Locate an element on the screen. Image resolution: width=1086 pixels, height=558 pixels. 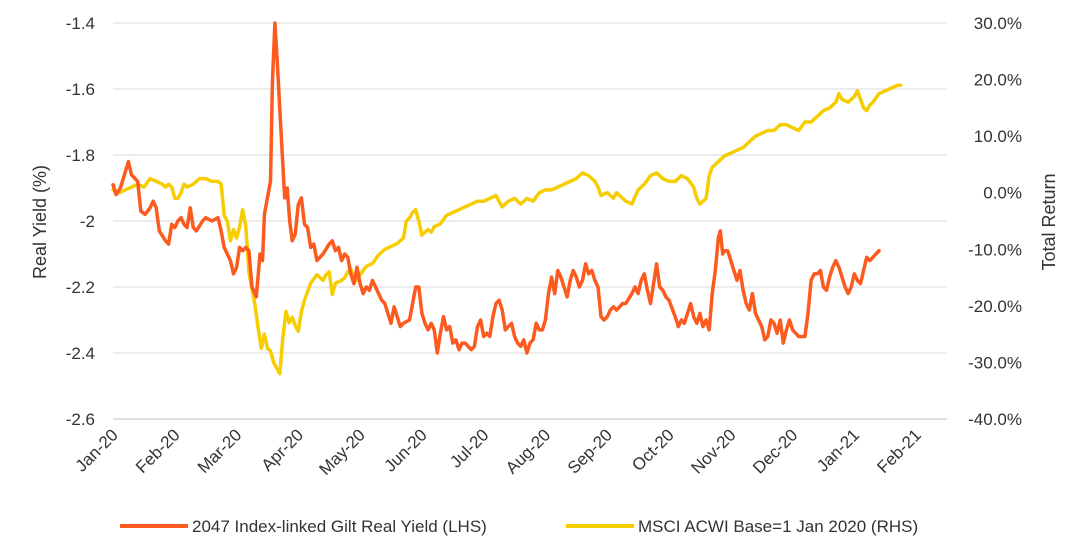
x-tick-label: Jun-20 is located at coordinates (406, 450).